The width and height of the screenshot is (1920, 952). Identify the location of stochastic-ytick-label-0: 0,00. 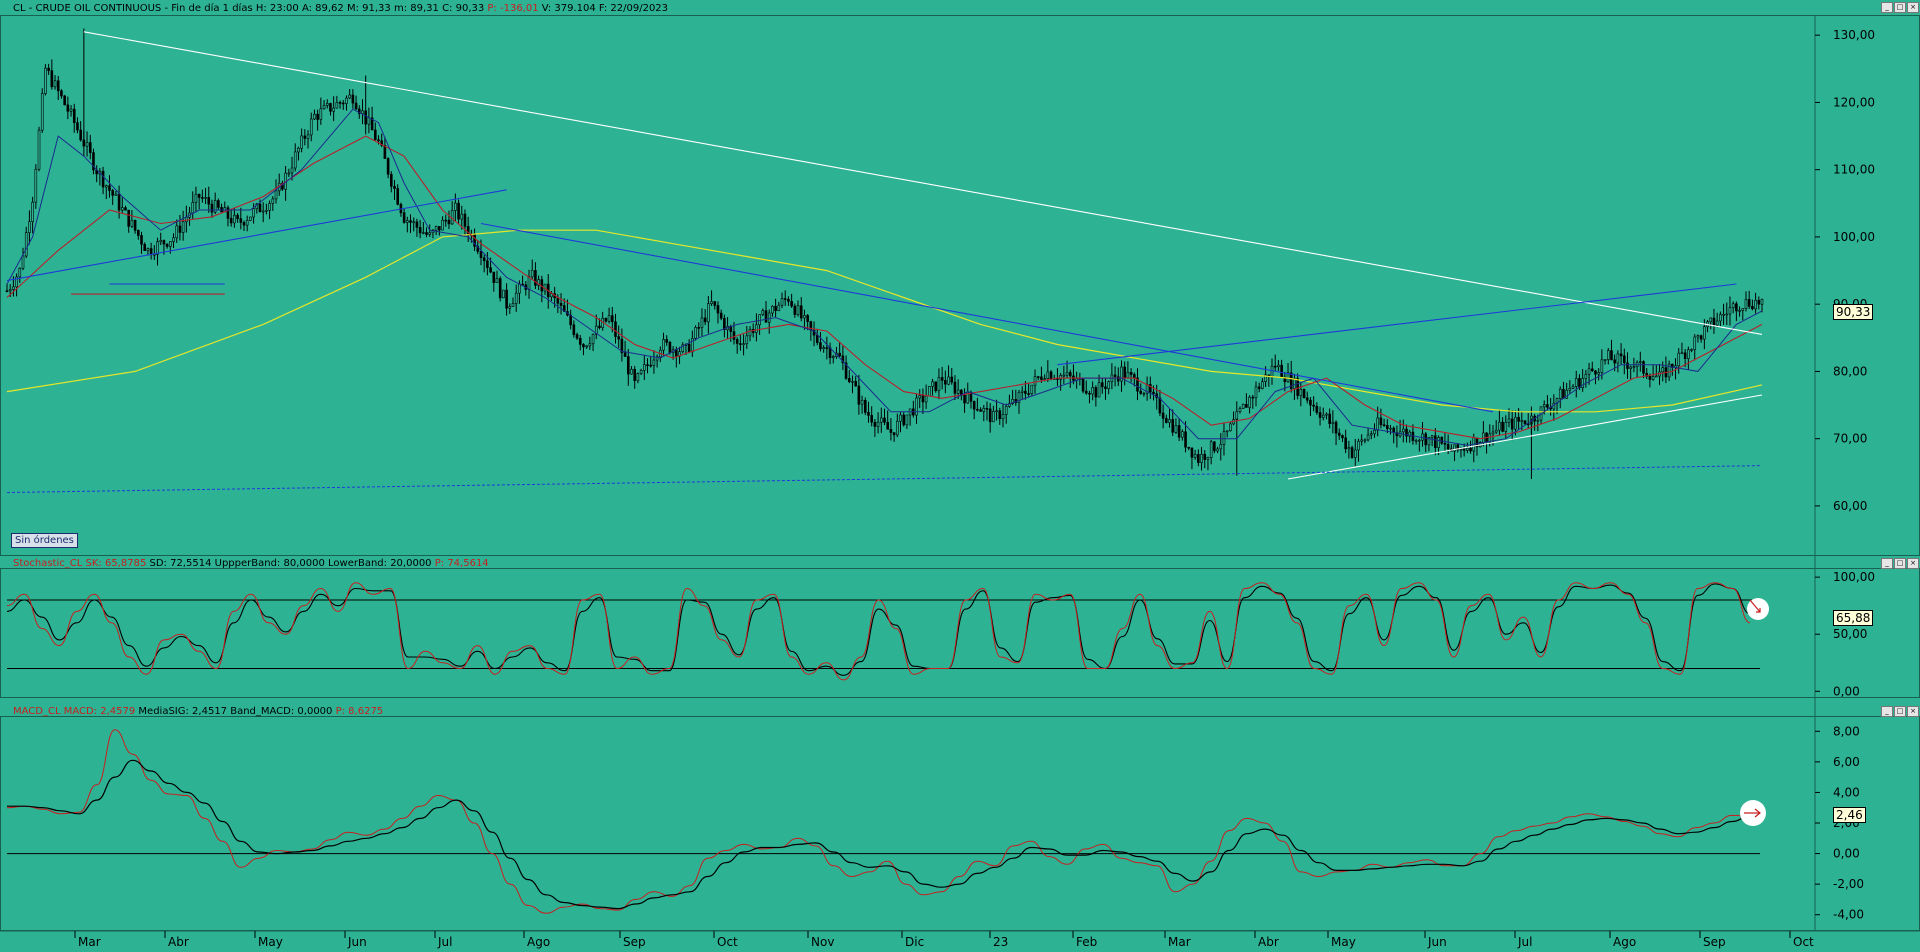
(1846, 691).